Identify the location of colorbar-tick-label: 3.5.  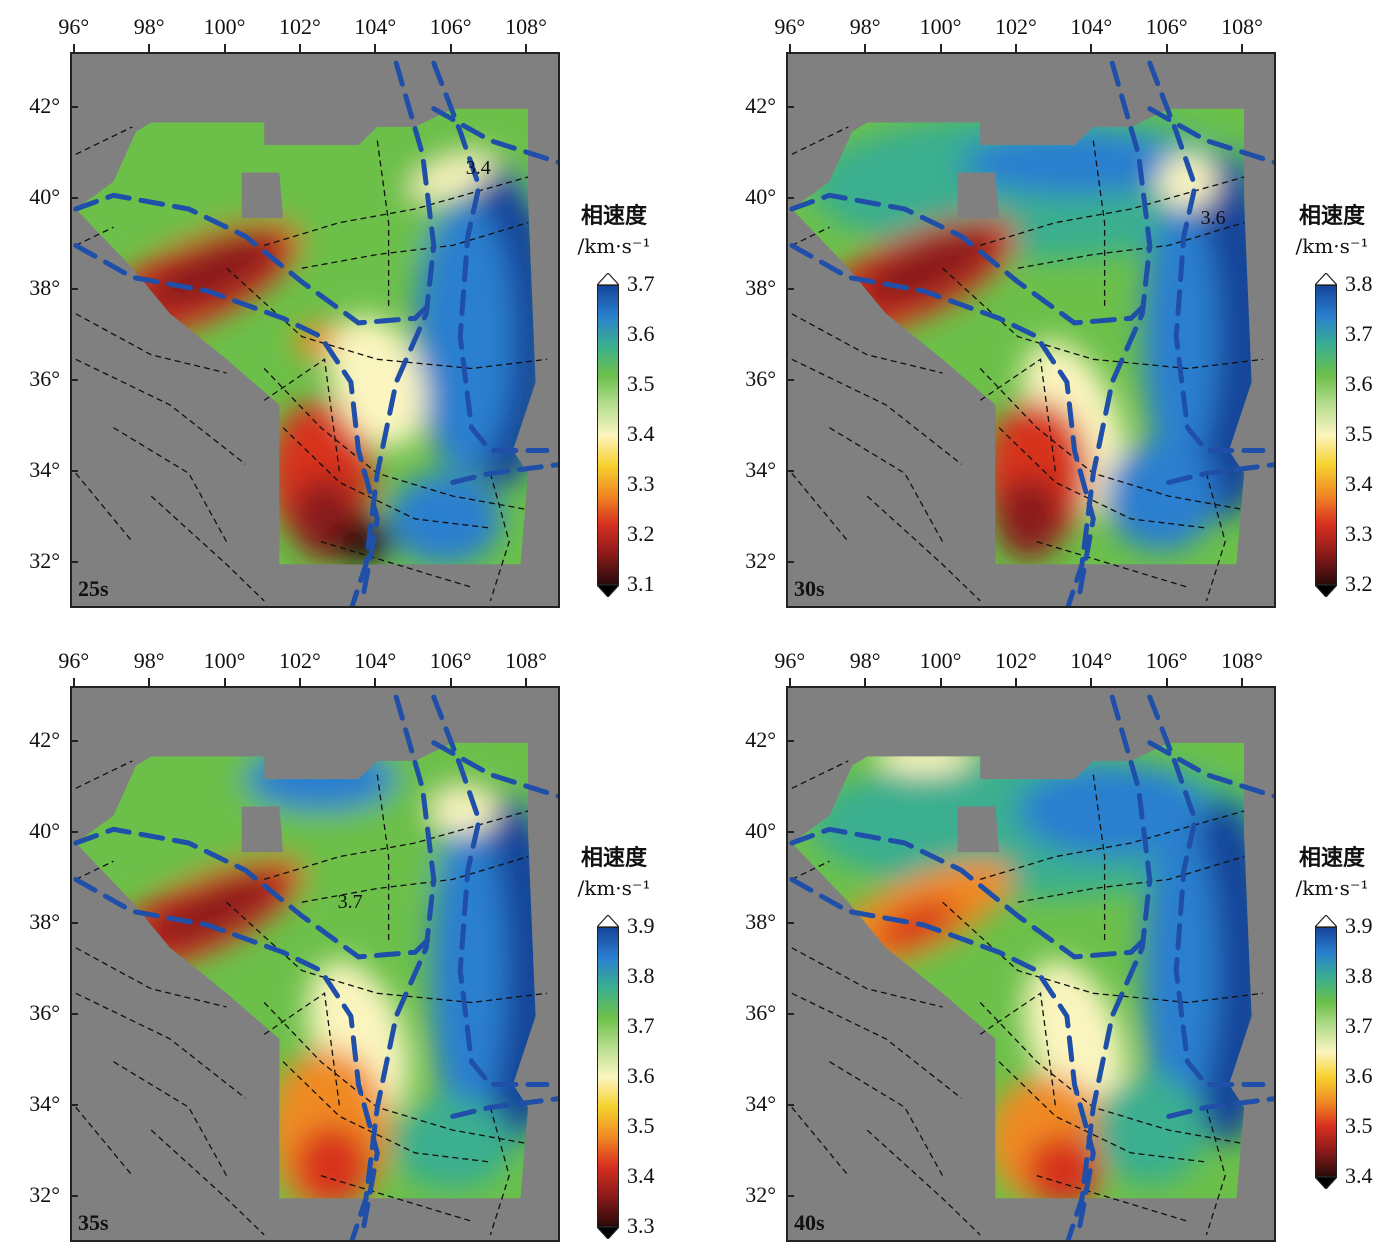
(1359, 1125).